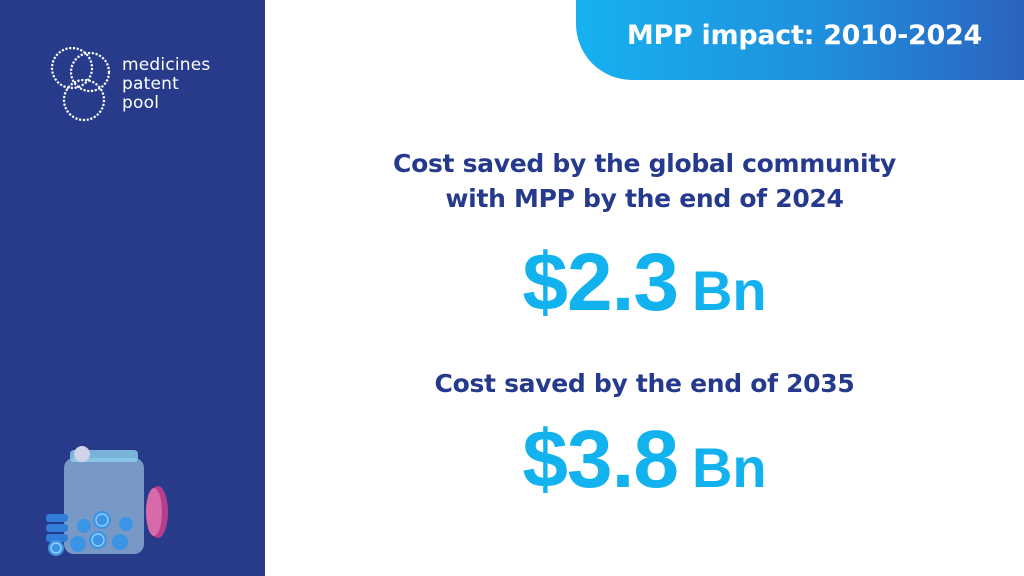 This screenshot has height=576, width=1024. I want to click on logo-wordmark: medicines patent pool, so click(166, 84).